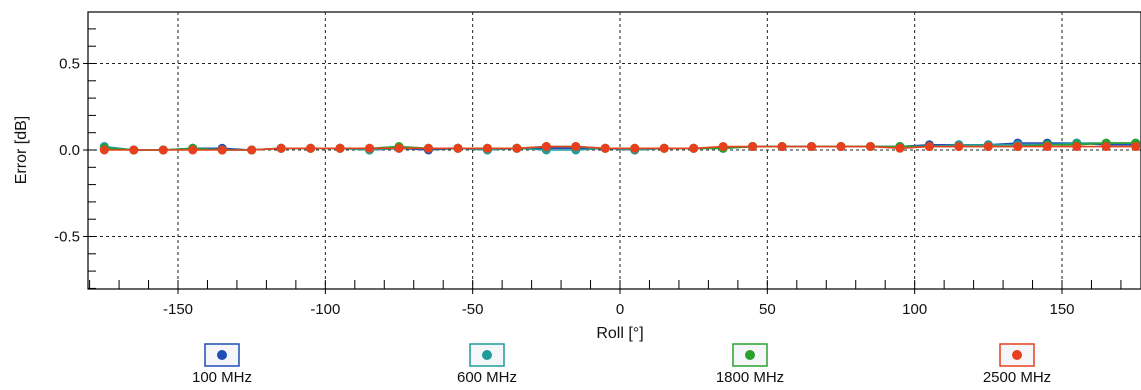  What do you see at coordinates (621, 364) in the screenshot?
I see `legend: 100 MHz 600 MHz 1800 MHz 2500 MHz` at bounding box center [621, 364].